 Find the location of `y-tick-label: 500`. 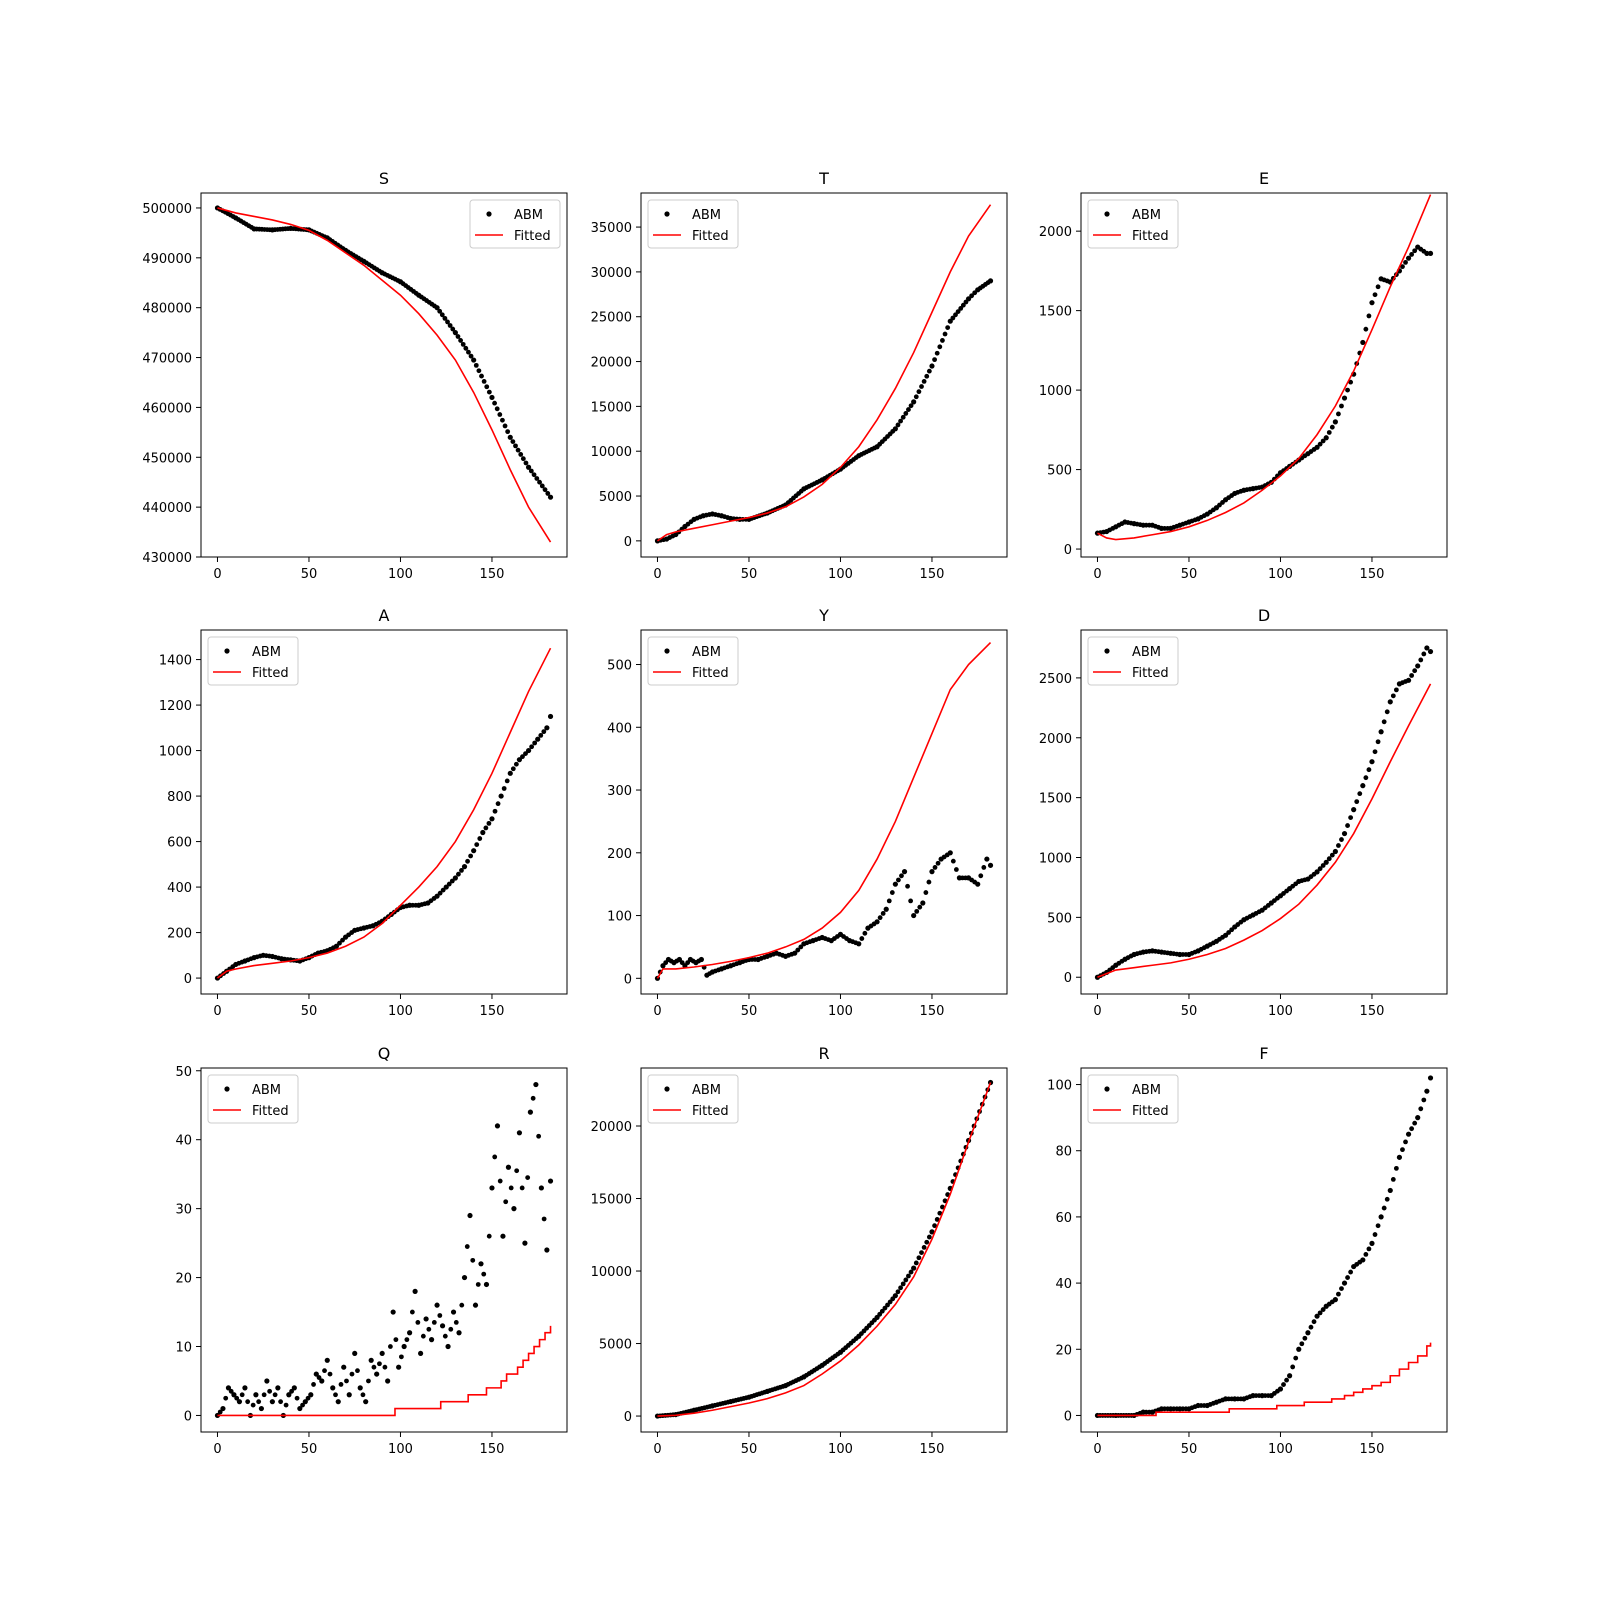

y-tick-label: 500 is located at coordinates (619, 666).